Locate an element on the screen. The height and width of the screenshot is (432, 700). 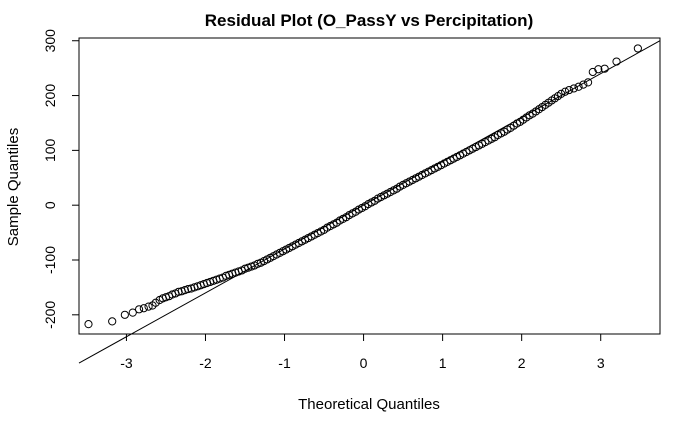
x-tick-label: 3 is located at coordinates (601, 363).